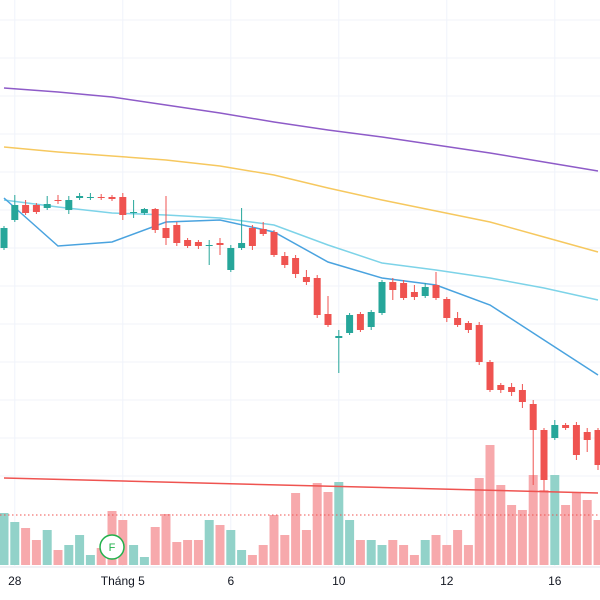 Image resolution: width=600 pixels, height=600 pixels. What do you see at coordinates (339, 581) in the screenshot?
I see `x-tick-label: 10` at bounding box center [339, 581].